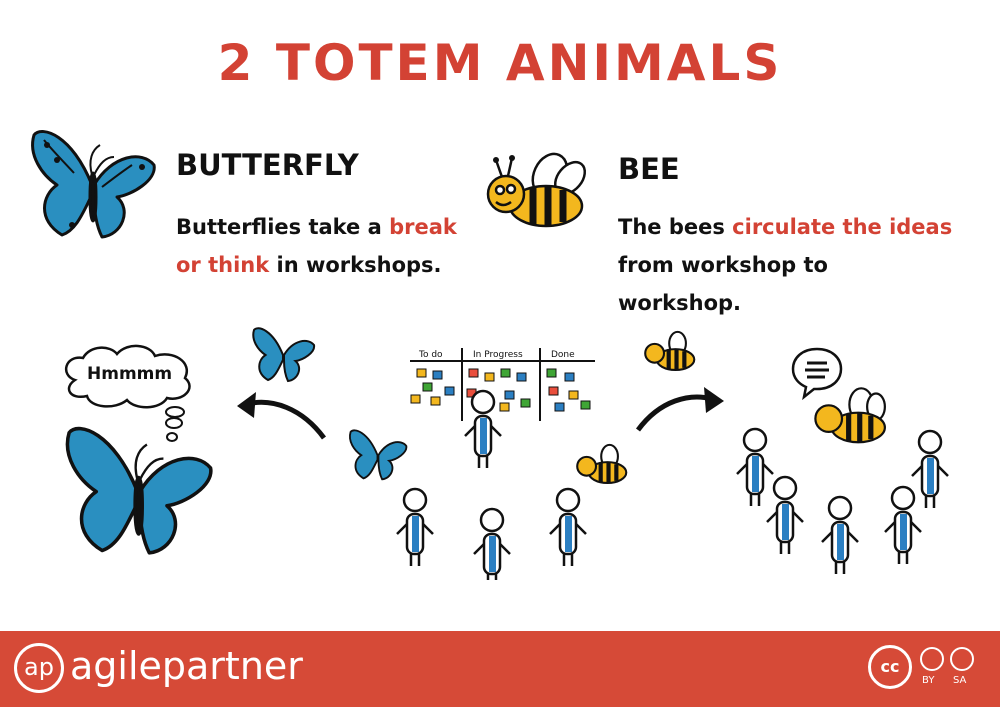 The width and height of the screenshot is (1000, 707). What do you see at coordinates (563, 355) in the screenshot?
I see `board-column-done: Done` at bounding box center [563, 355].